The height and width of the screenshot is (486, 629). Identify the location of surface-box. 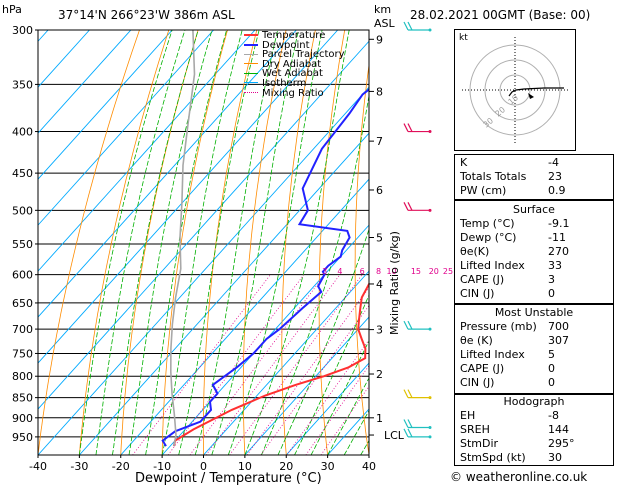
(534, 252).